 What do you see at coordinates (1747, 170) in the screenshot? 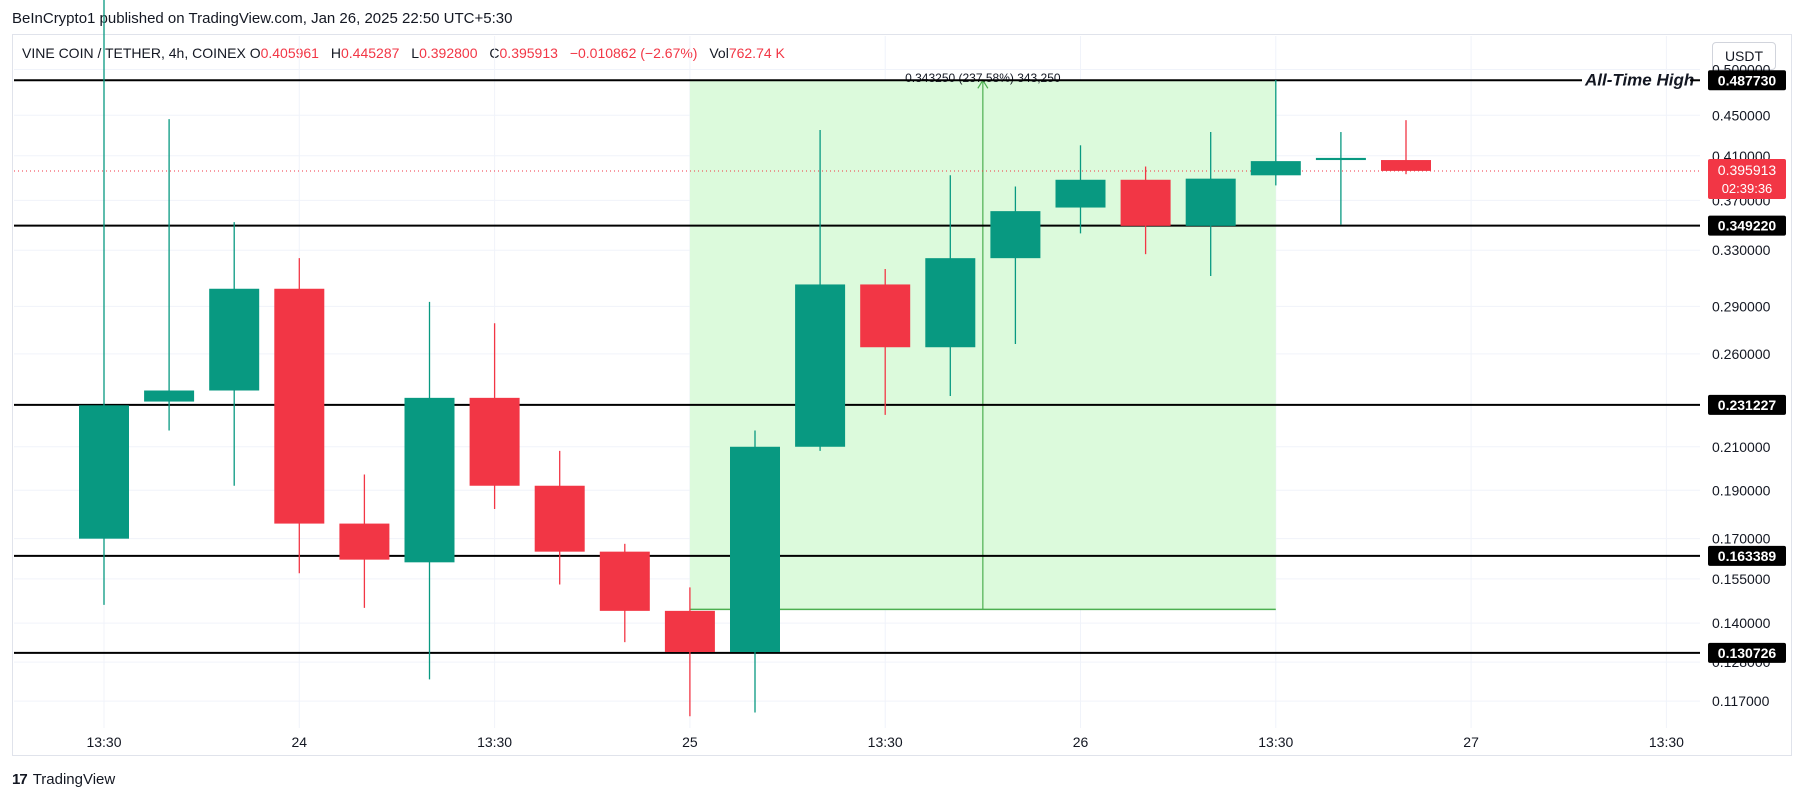
I see `current-price-tag-label: 0.395913` at bounding box center [1747, 170].